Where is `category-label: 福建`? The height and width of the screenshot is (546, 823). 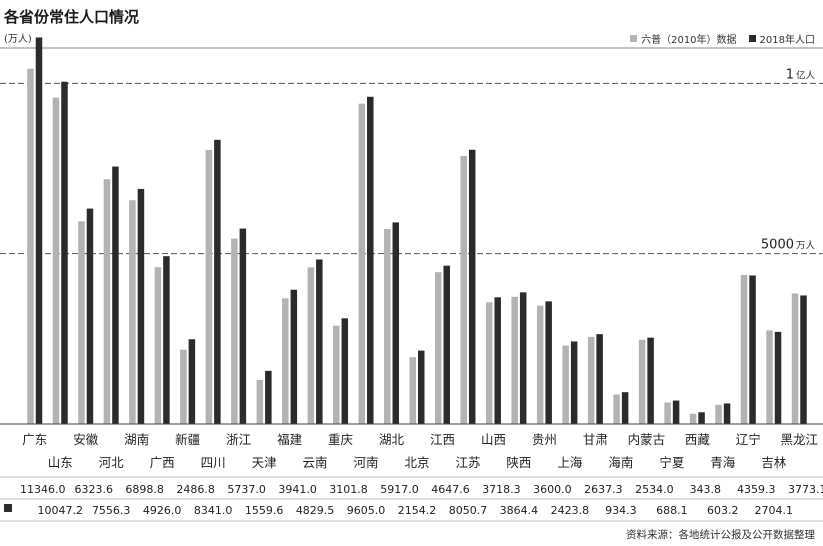
category-label: 福建 is located at coordinates (290, 439).